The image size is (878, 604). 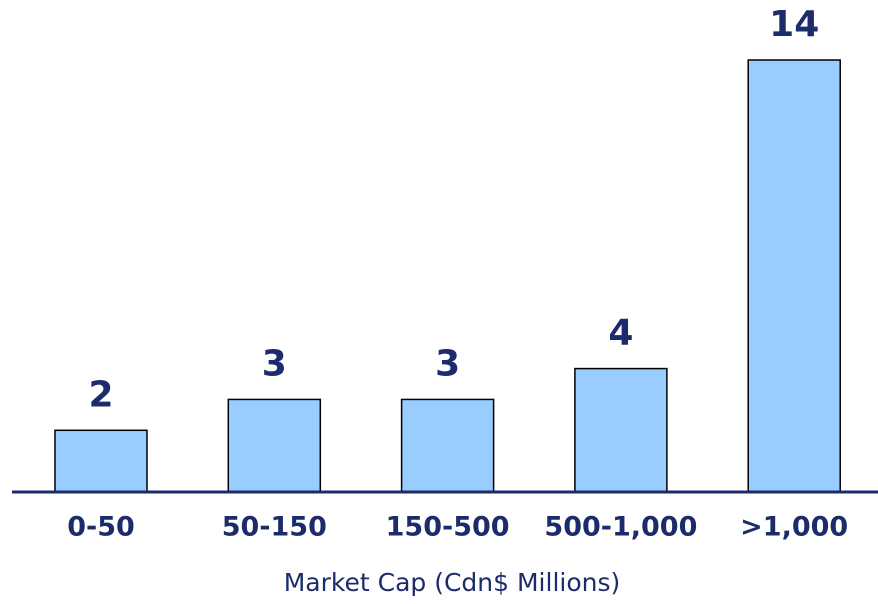 What do you see at coordinates (452, 582) in the screenshot?
I see `x-axis-label: Market Cap (Cdn$ Millions)` at bounding box center [452, 582].